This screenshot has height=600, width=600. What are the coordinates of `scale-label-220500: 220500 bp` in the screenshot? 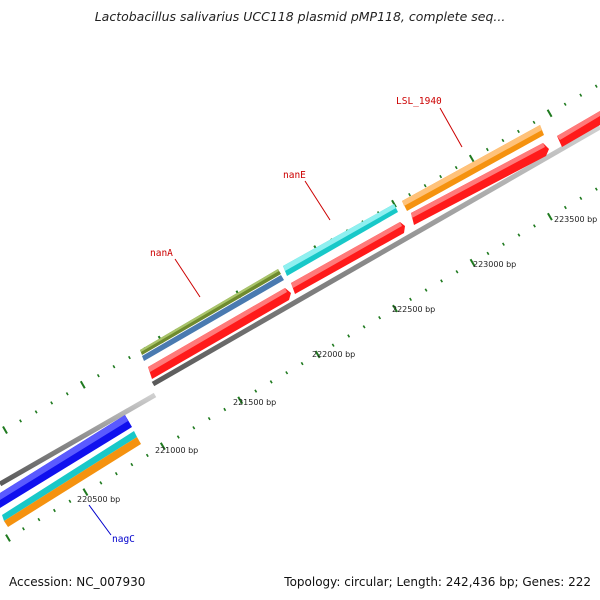 It's located at (98, 499).